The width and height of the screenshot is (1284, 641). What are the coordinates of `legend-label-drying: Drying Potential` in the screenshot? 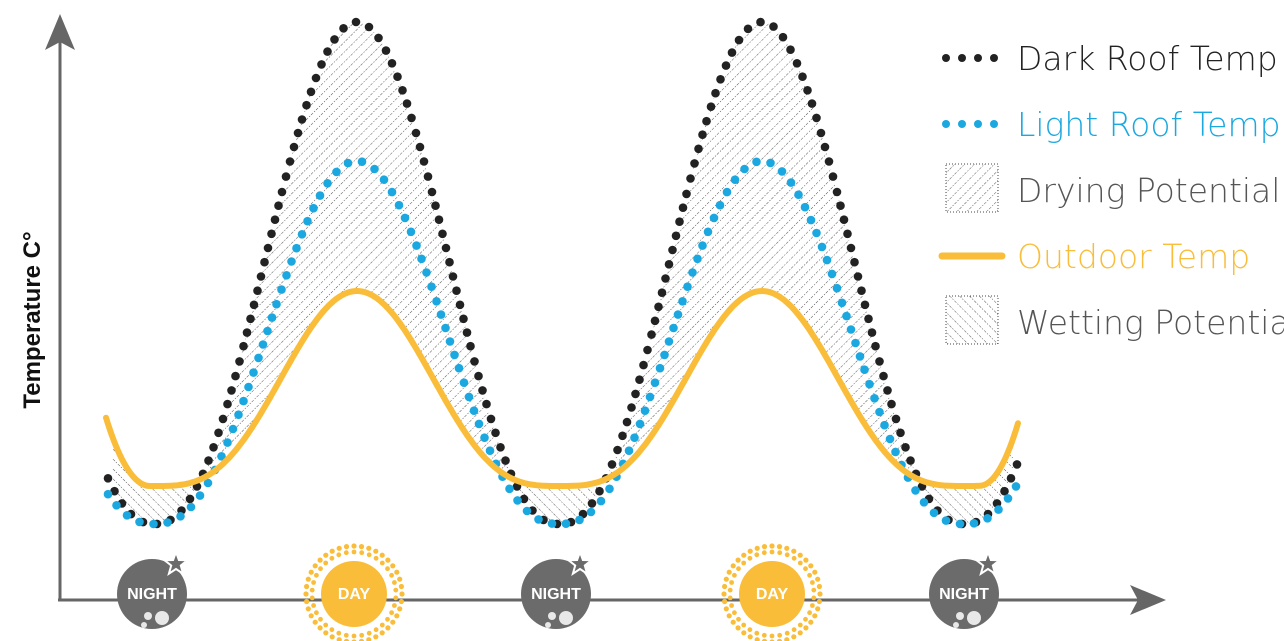 It's located at (1148, 190).